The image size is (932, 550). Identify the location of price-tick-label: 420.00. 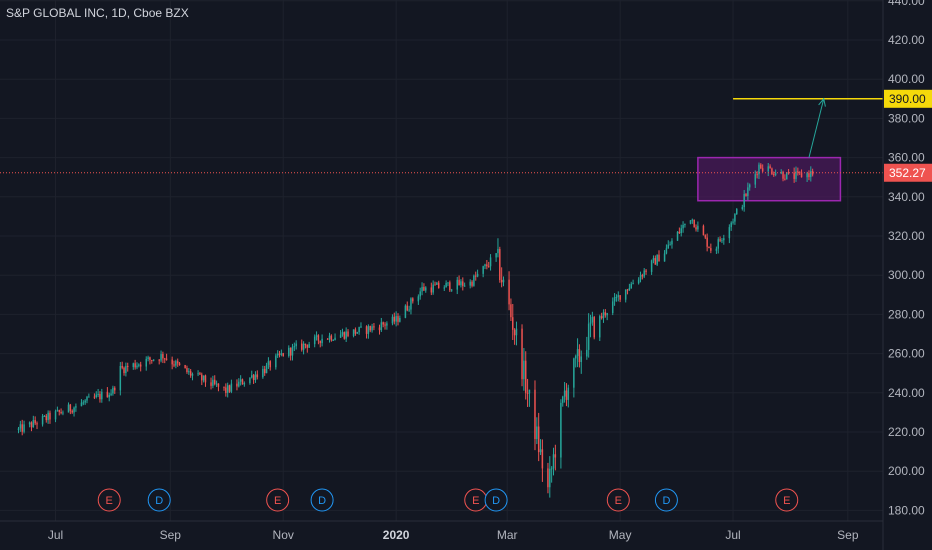
(906, 40).